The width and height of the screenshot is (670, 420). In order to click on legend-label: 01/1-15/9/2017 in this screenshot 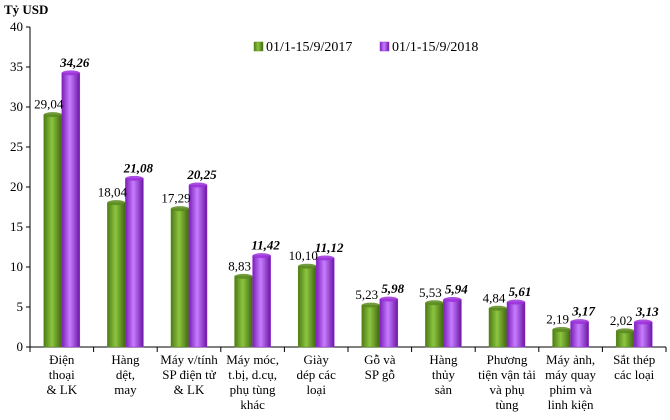, I will do `click(309, 47)`.